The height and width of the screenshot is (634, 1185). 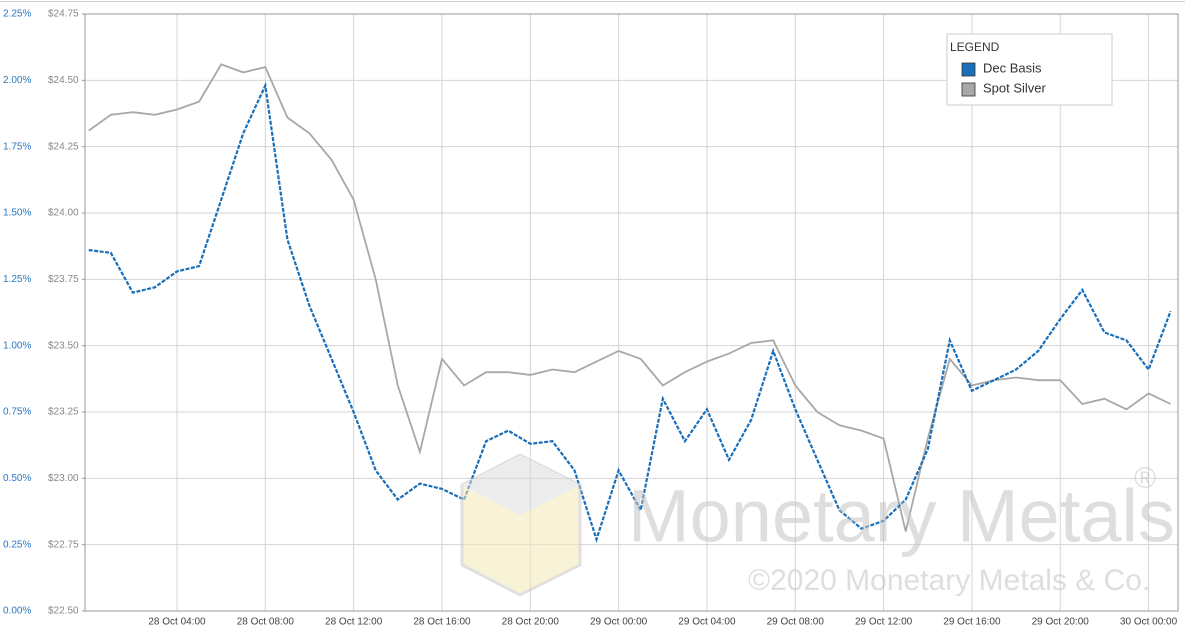 I want to click on x-tick-label: 29 Oct 00:00, so click(x=619, y=622).